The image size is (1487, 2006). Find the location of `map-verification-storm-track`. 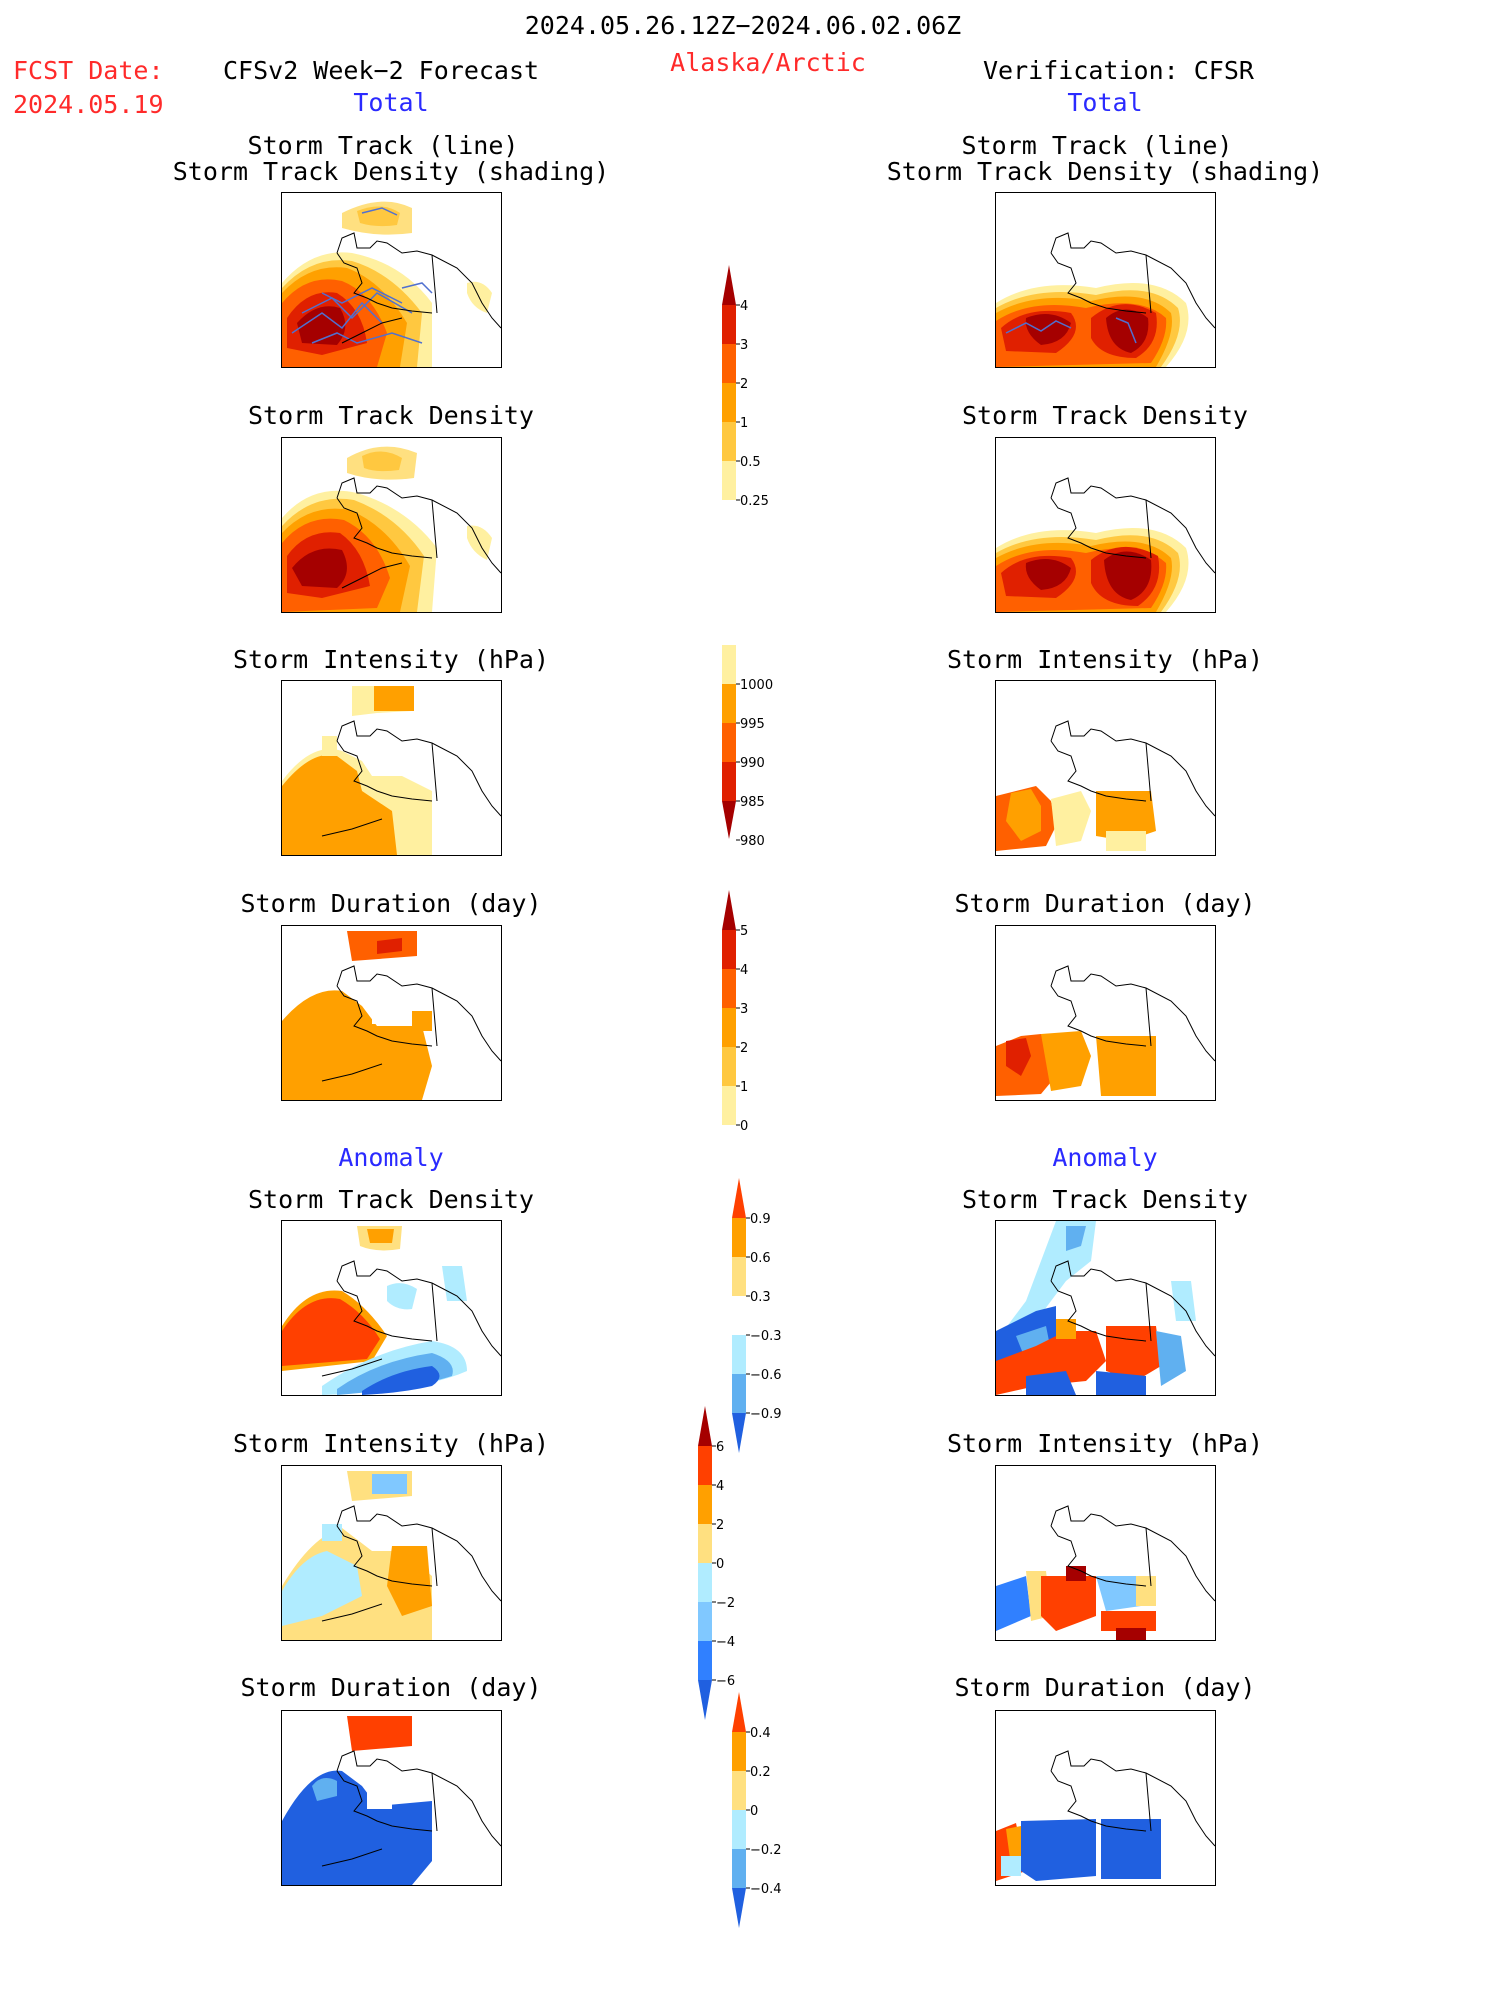

map-verification-storm-track is located at coordinates (1105, 280).